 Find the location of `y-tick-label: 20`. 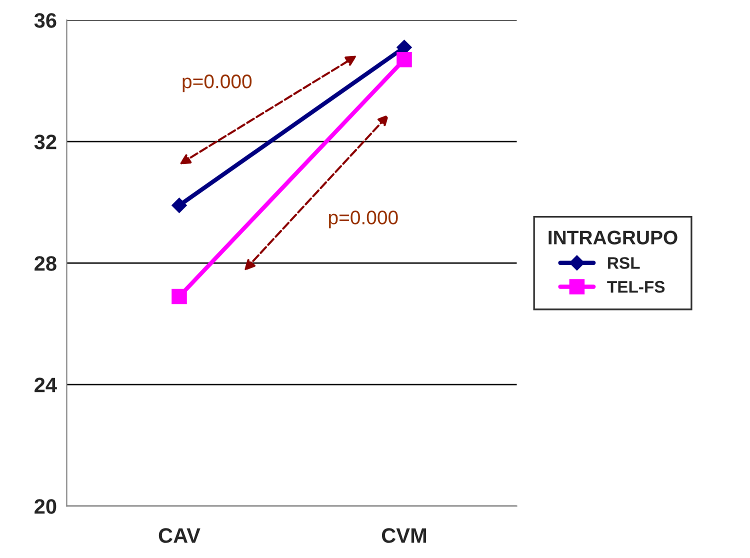

y-tick-label: 20 is located at coordinates (45, 506).